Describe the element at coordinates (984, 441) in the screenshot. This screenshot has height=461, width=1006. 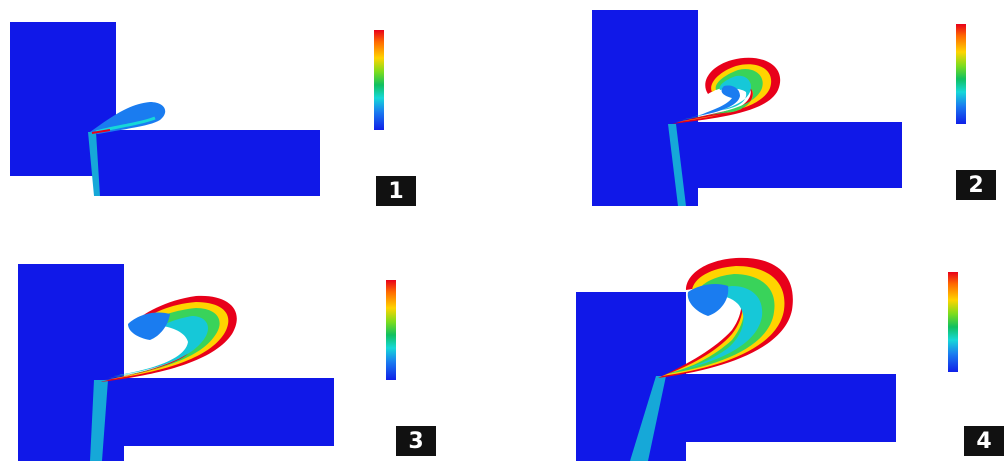
I see `panel-number-badge: 4` at that location.